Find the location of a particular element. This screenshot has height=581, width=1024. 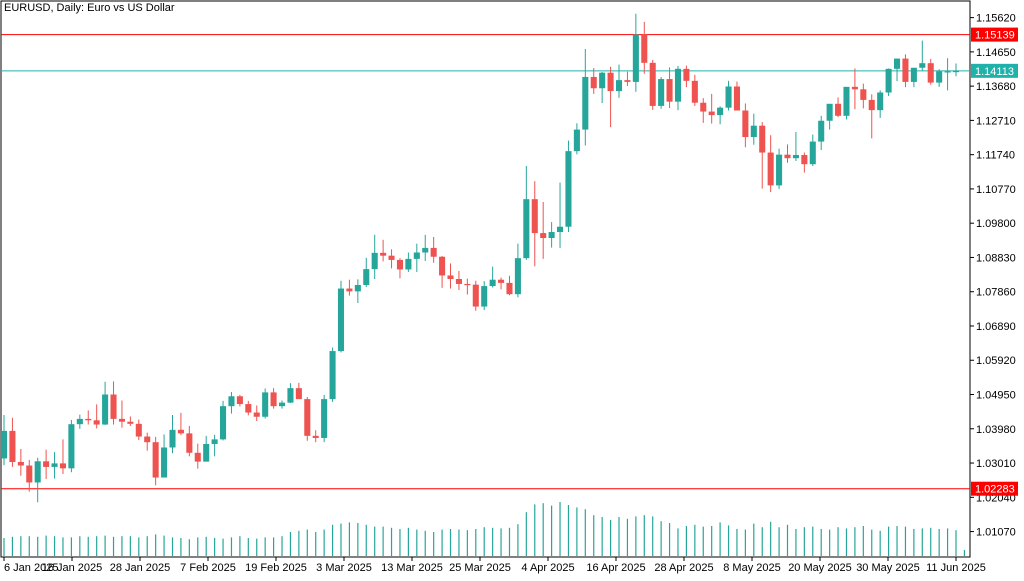

date-tick-label: 16 Jan 2025 is located at coordinates (72, 568).